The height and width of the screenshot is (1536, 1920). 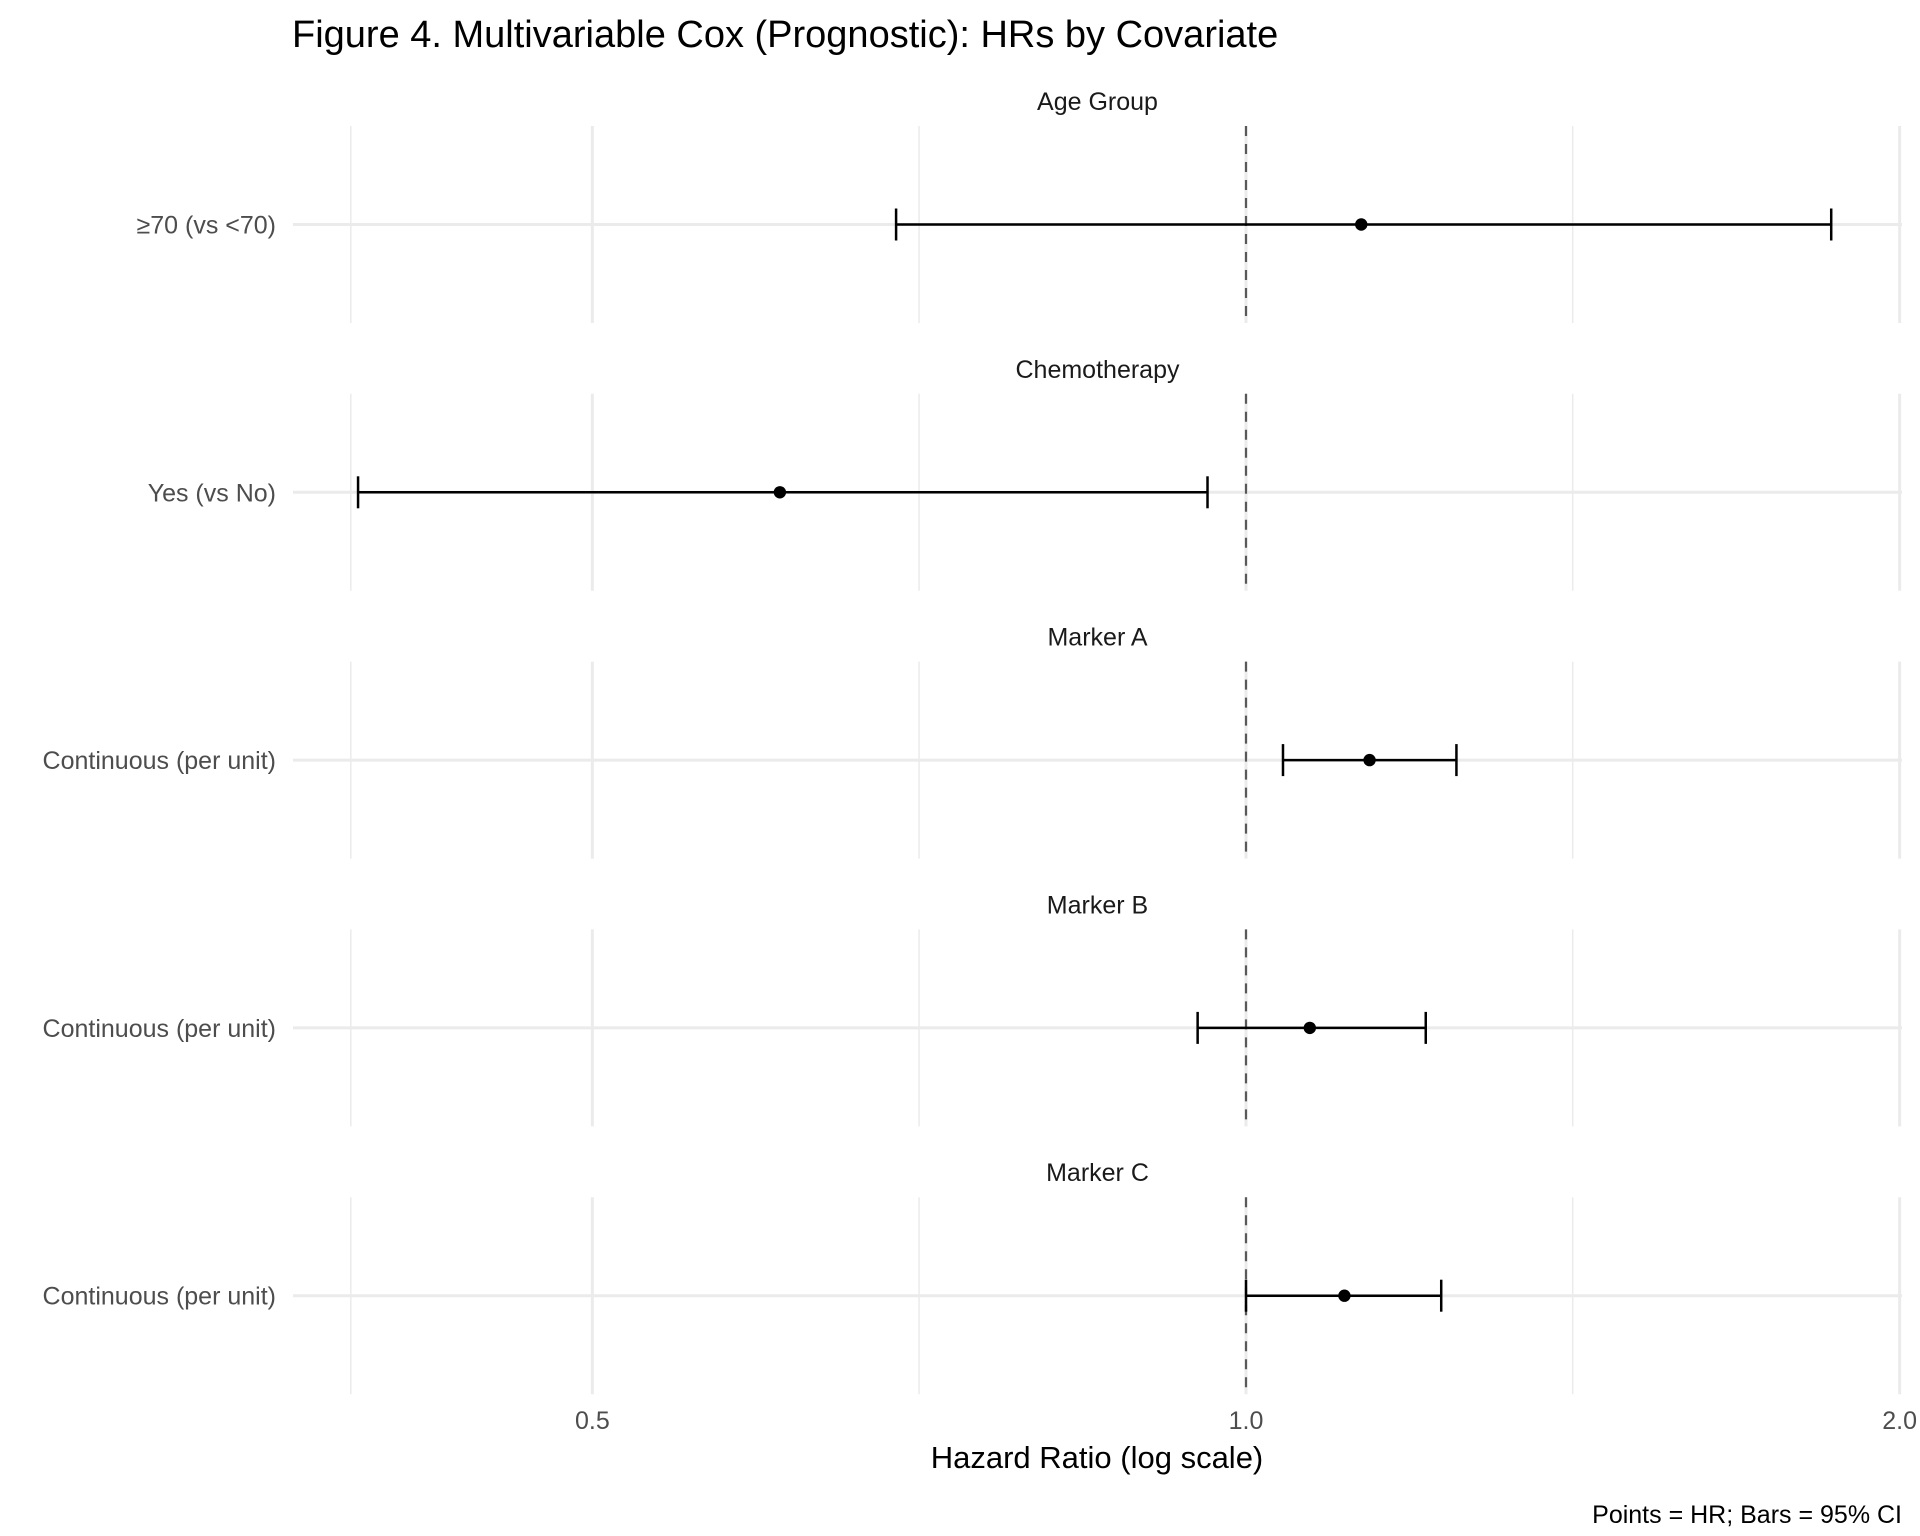 I want to click on y-axis-label: ≥70 (vs <70), so click(x=206, y=226).